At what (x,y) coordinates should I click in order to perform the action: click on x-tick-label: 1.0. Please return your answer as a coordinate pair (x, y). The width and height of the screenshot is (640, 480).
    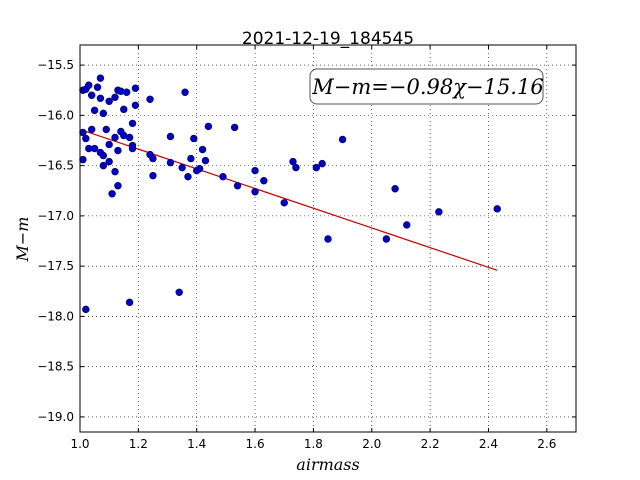
    Looking at the image, I should click on (79, 444).